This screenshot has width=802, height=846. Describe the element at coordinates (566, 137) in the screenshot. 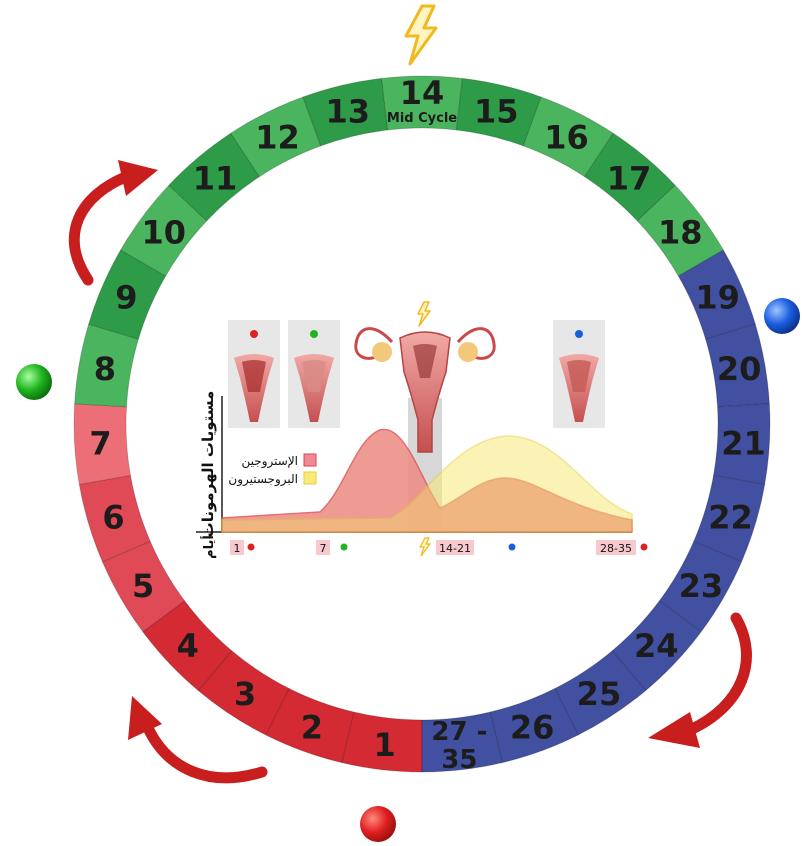

I see `cycle-day-label: 16` at that location.